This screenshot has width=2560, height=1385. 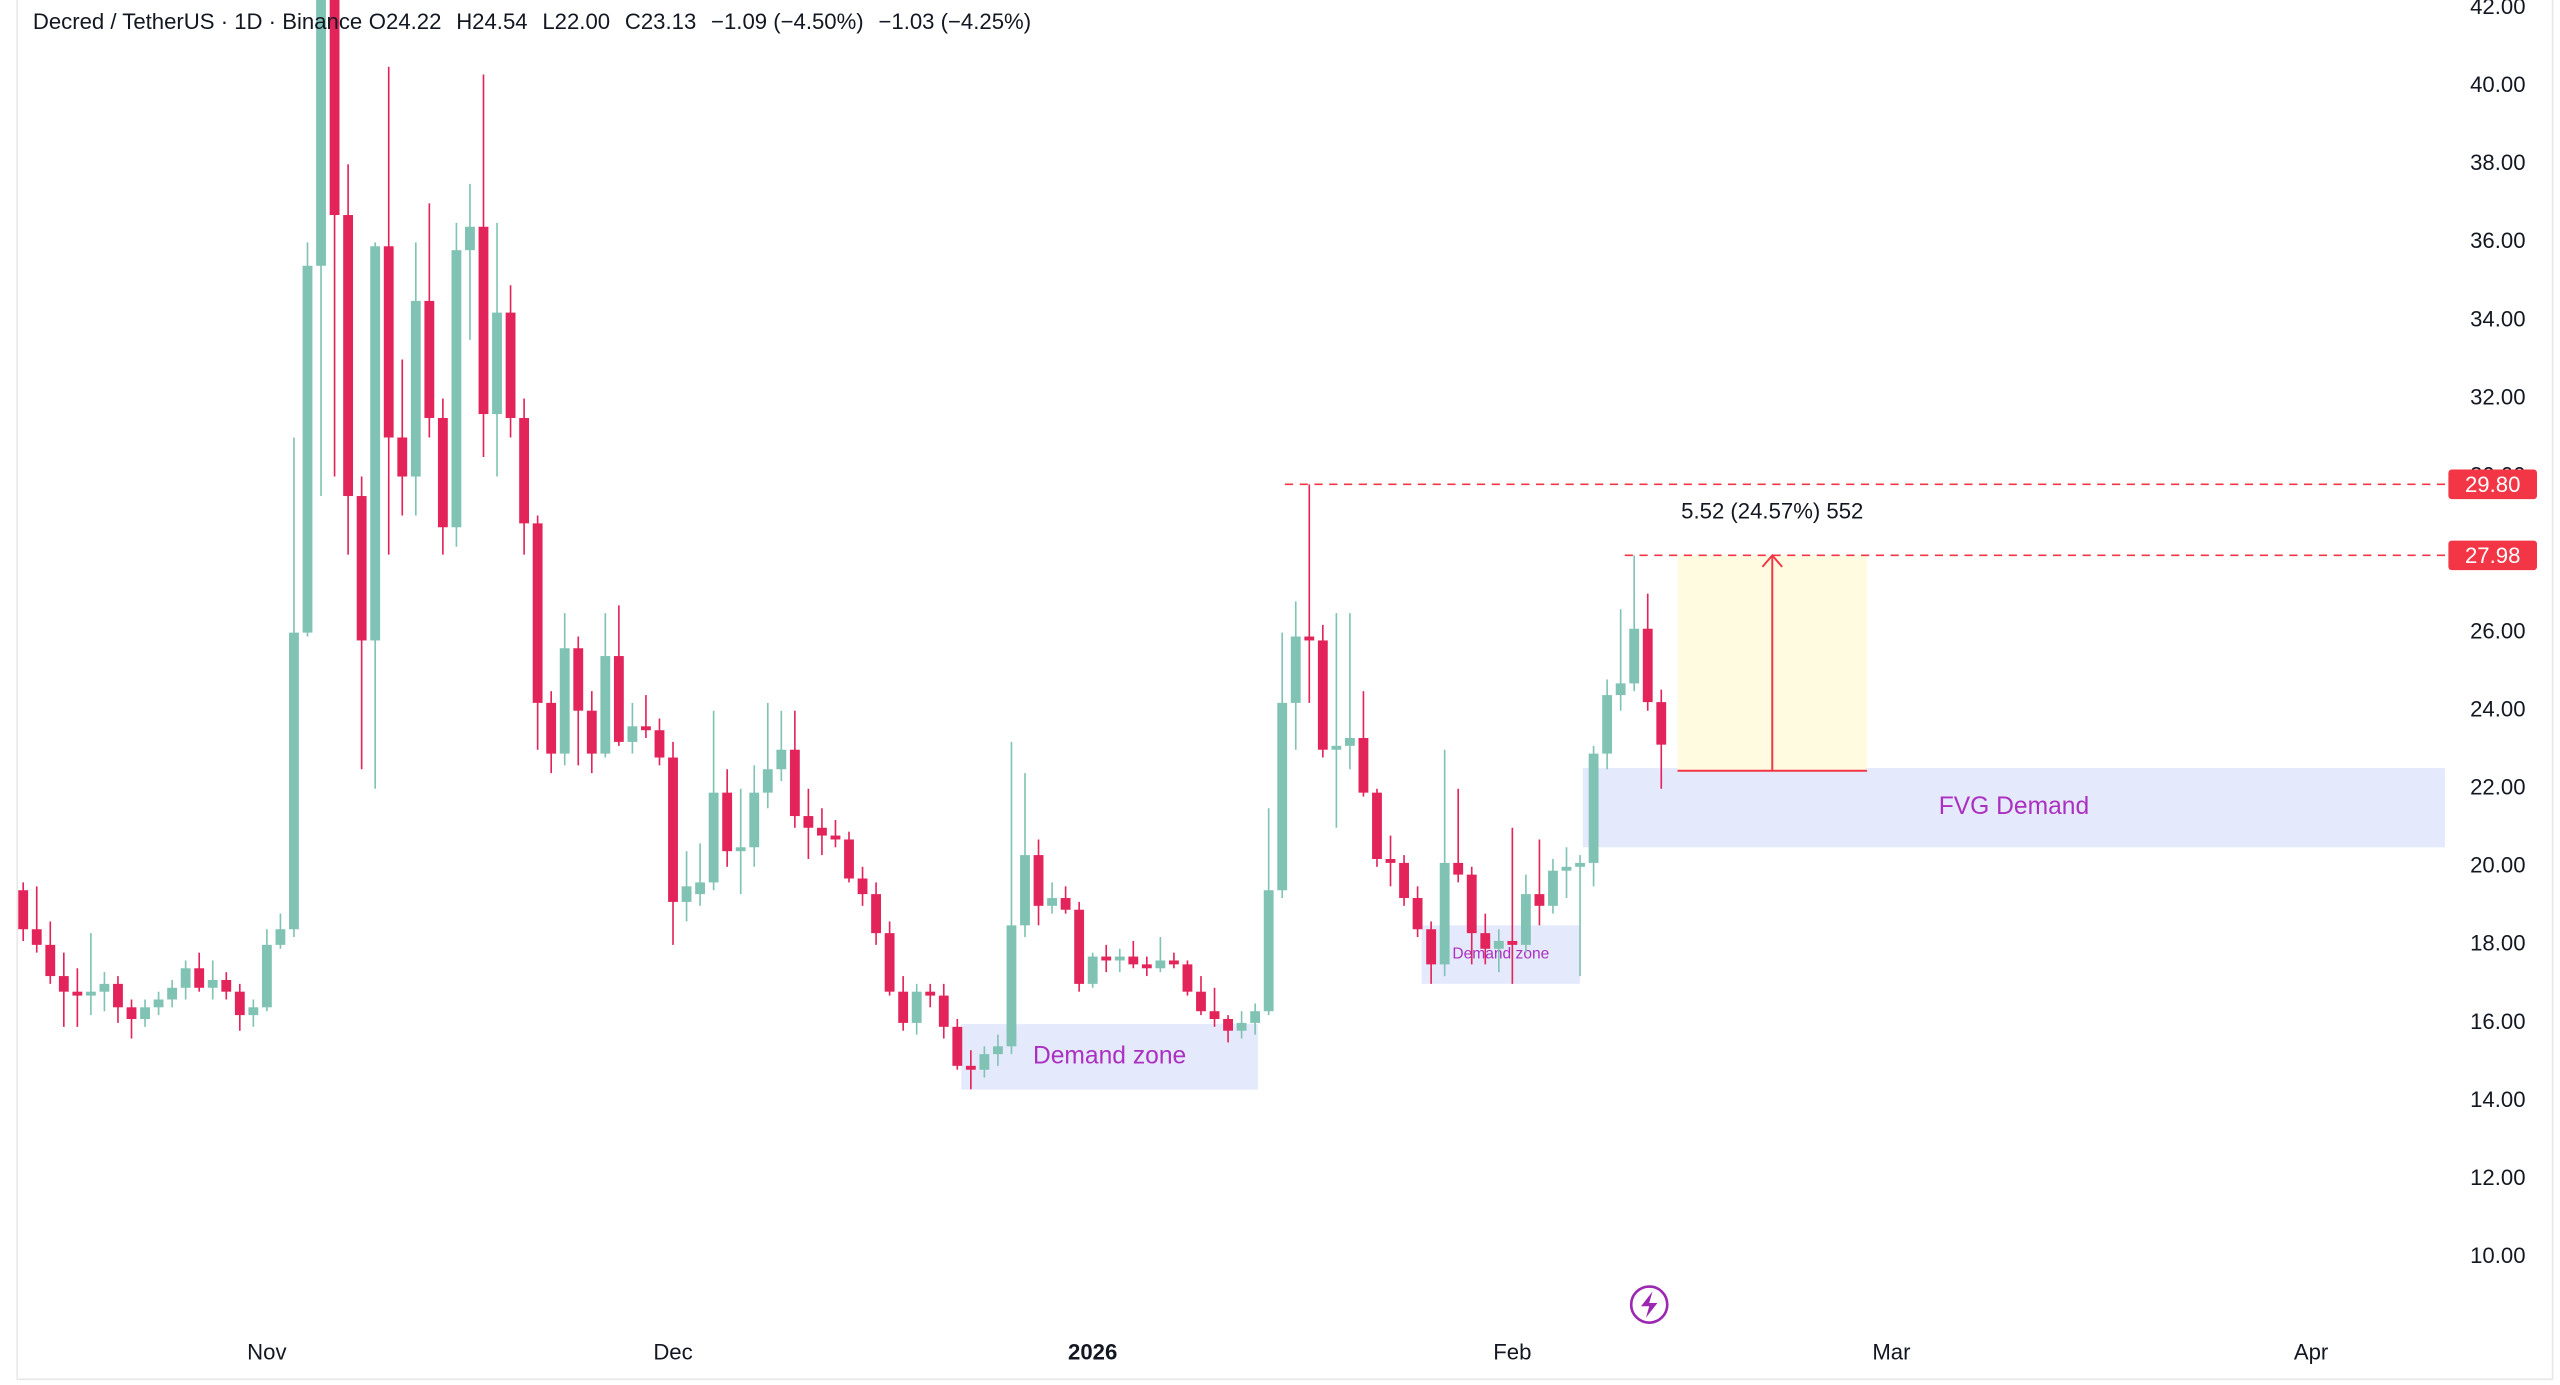 What do you see at coordinates (2311, 1352) in the screenshot?
I see `x-tick-label: Apr` at bounding box center [2311, 1352].